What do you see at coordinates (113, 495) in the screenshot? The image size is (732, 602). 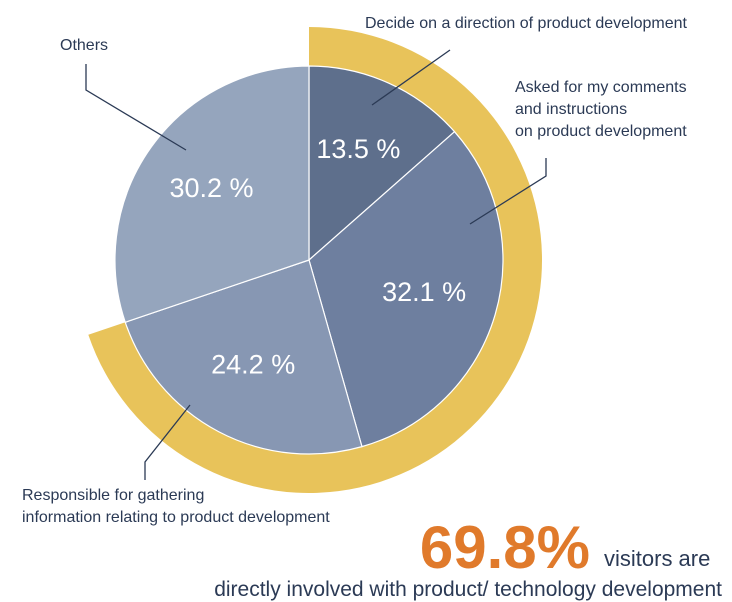 I see `category-label: Responsible for gathering` at bounding box center [113, 495].